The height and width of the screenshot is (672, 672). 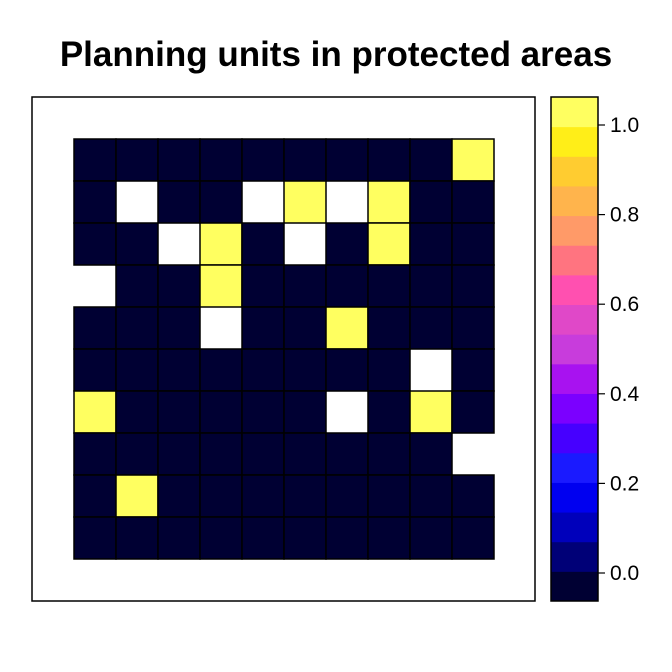 I want to click on legend-tick-label: 0.0, so click(x=624, y=573).